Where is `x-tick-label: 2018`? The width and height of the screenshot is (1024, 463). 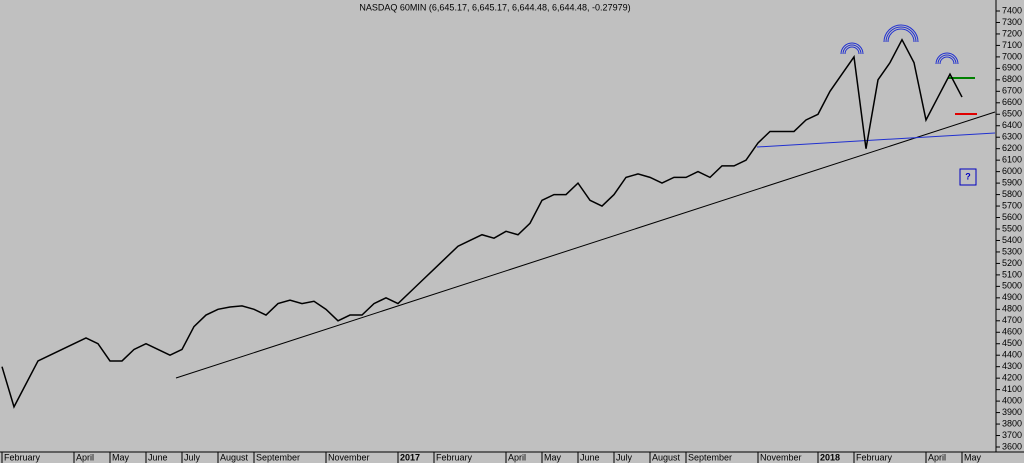
x-tick-label: 2018 is located at coordinates (830, 457).